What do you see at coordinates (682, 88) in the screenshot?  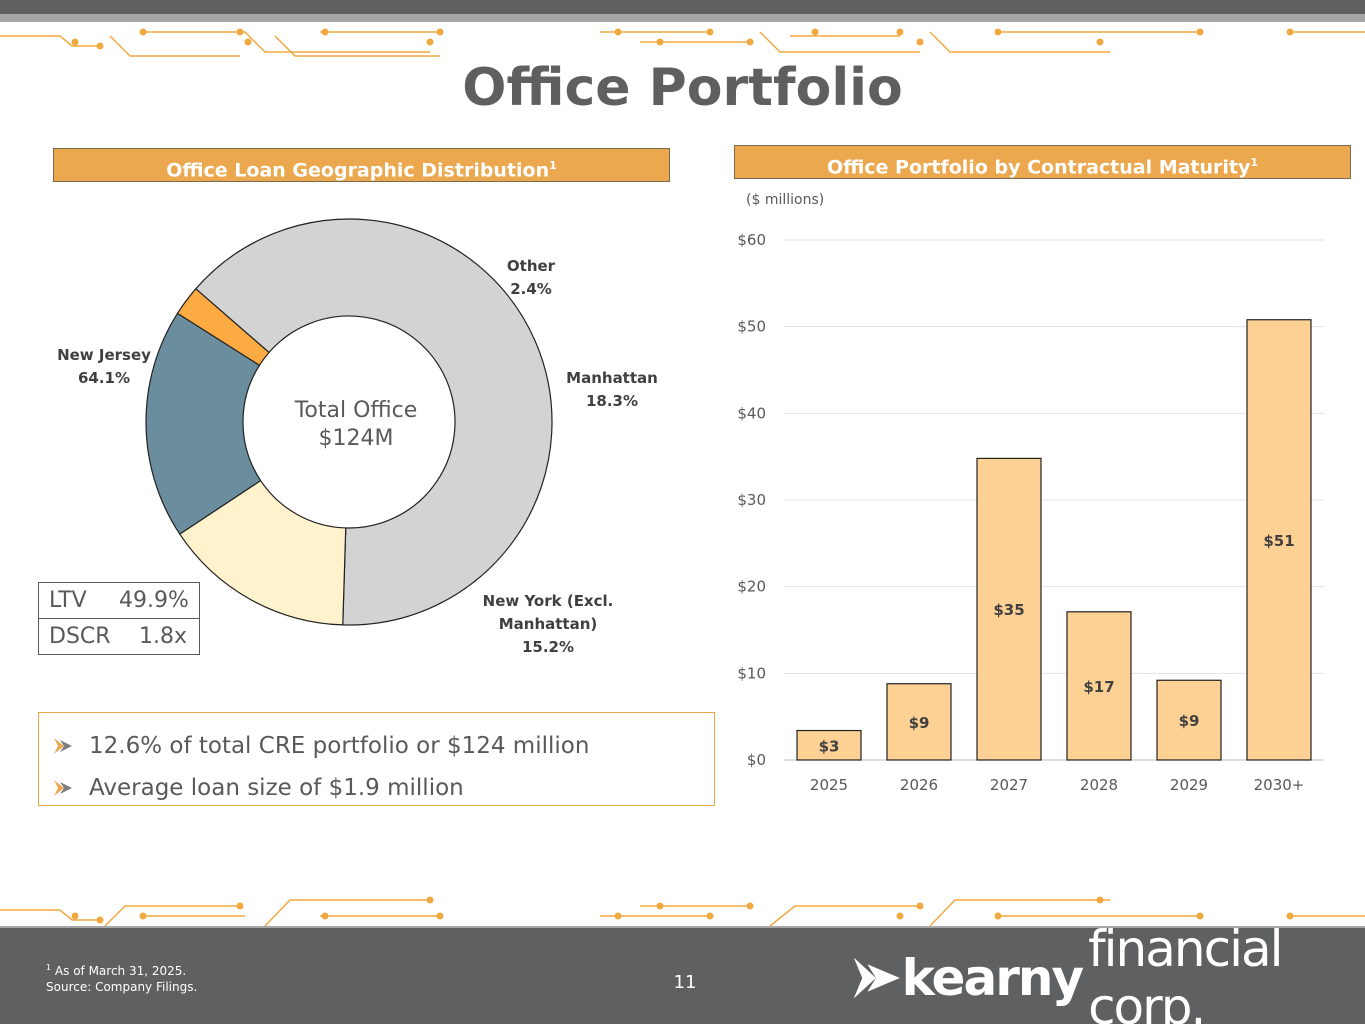 I see `page-title: Office Portfolio` at bounding box center [682, 88].